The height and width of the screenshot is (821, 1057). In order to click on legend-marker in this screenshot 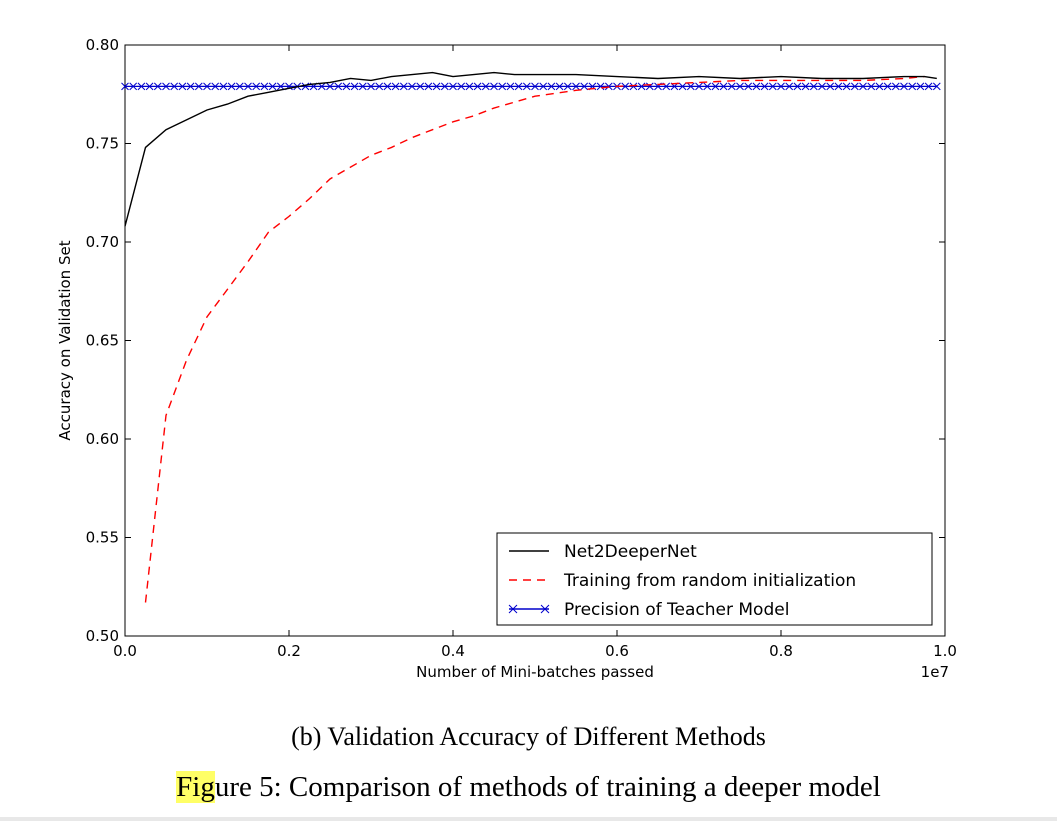, I will do `click(513, 609)`.